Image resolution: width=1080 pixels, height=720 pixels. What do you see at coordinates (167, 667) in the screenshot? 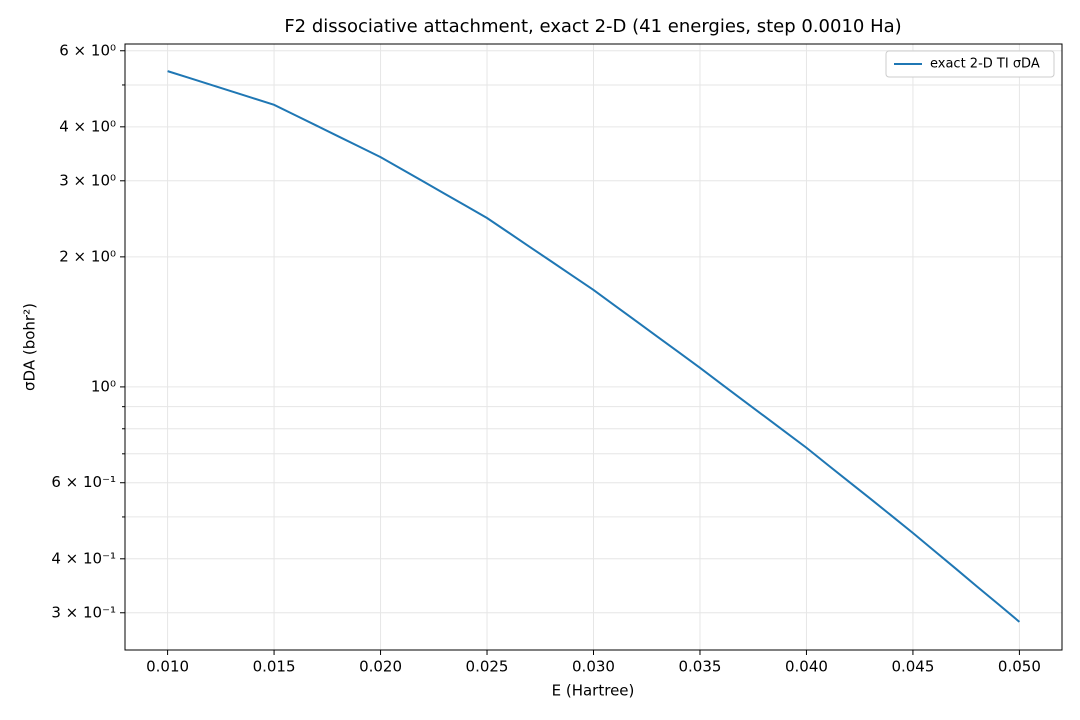
I see `x-tick-label: 0.010` at bounding box center [167, 667].